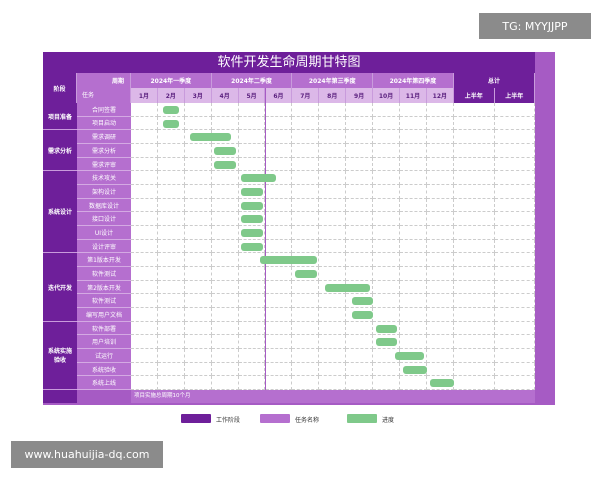  What do you see at coordinates (104, 110) in the screenshot?
I see `task-name: 合同签署` at bounding box center [104, 110].